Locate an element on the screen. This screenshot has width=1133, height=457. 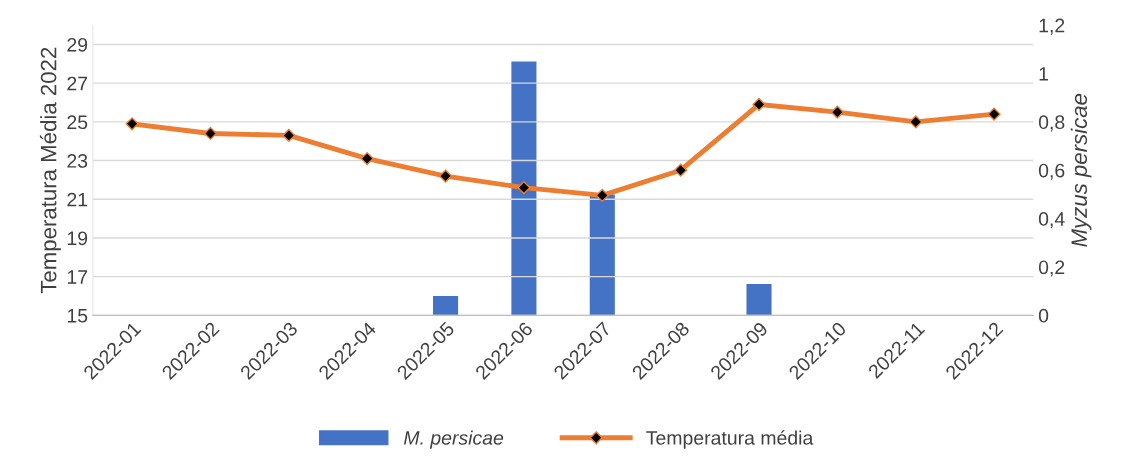
y-tick-label: 17 is located at coordinates (77, 277).